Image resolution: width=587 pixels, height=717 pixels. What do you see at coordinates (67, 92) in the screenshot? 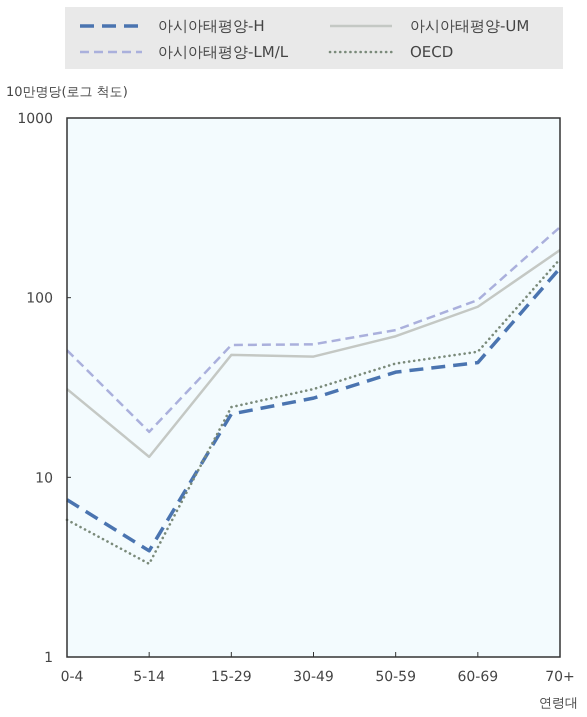
I see `y-axis-title: 10만명당(로그 척도)` at bounding box center [67, 92].